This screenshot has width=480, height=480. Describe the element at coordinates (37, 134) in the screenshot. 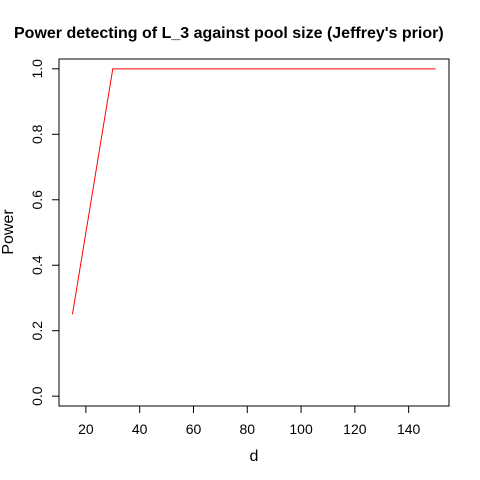

I see `y-tick-label: 0.8` at that location.